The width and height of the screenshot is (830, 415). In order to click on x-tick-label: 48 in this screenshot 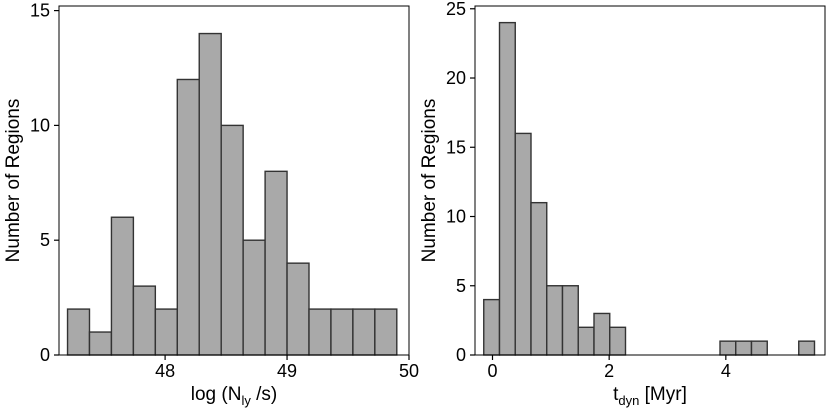, I will do `click(165, 371)`.